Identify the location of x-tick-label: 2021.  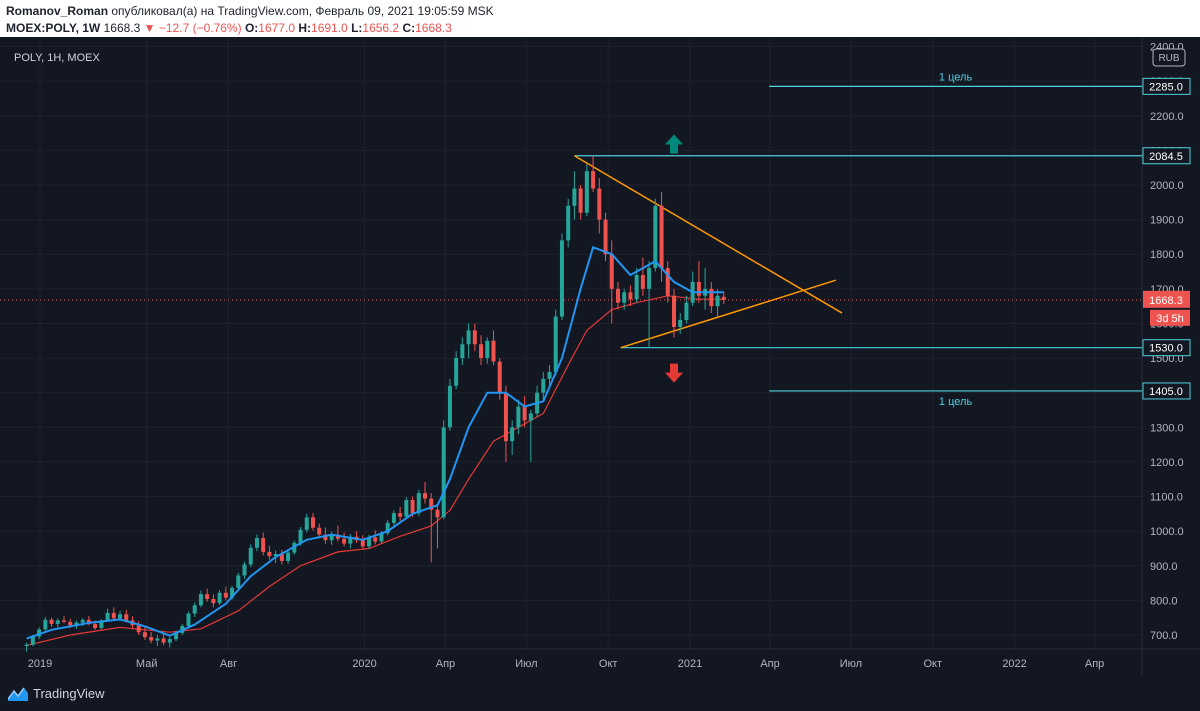
(690, 664).